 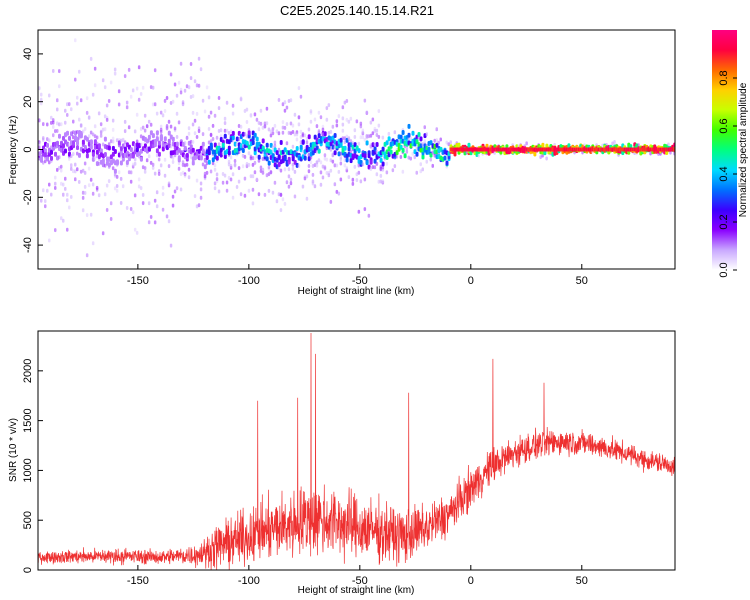 What do you see at coordinates (743, 149) in the screenshot?
I see `colorbar-label: Normalized spectral amplitude` at bounding box center [743, 149].